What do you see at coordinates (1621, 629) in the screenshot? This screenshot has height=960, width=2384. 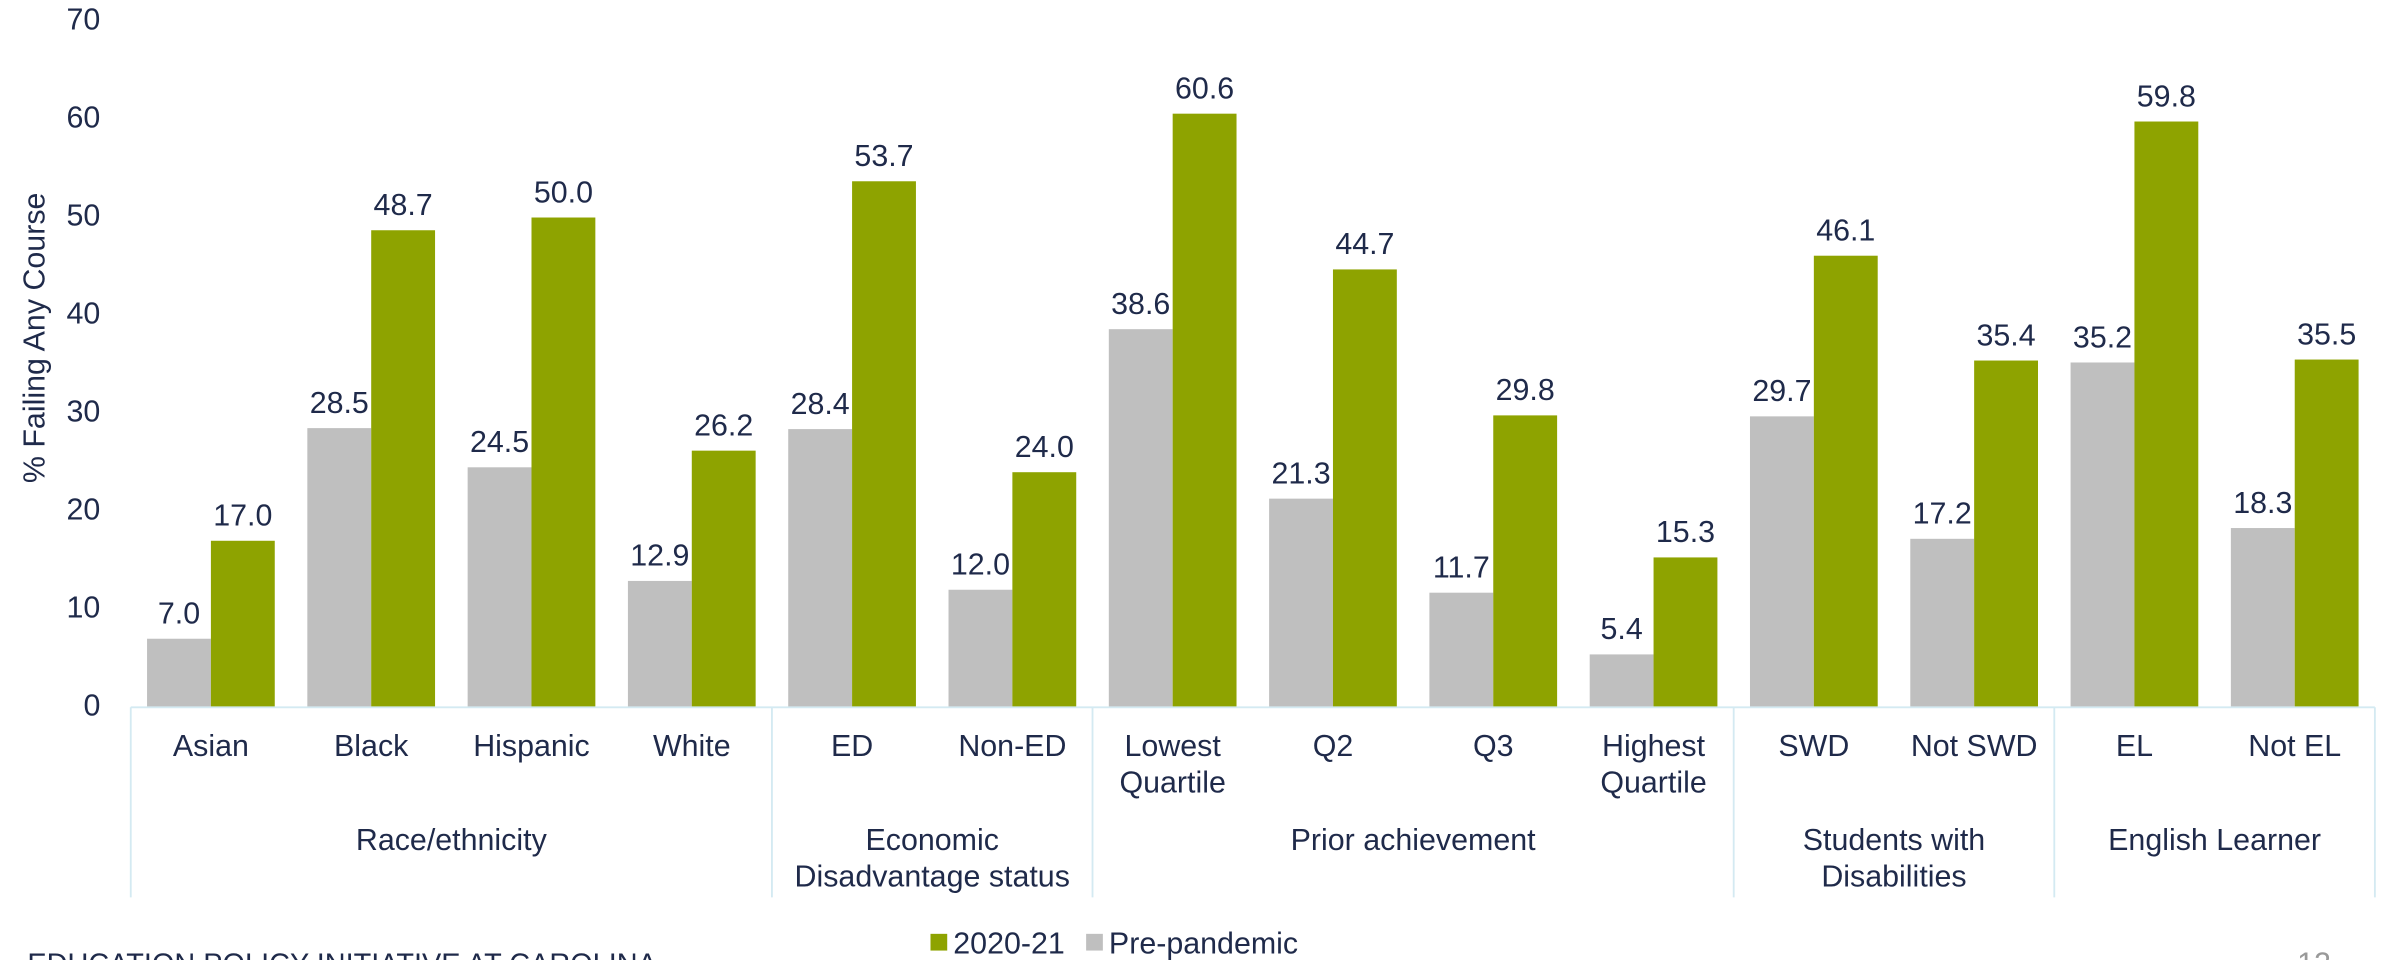 I see `value-label: 5.4` at bounding box center [1621, 629].